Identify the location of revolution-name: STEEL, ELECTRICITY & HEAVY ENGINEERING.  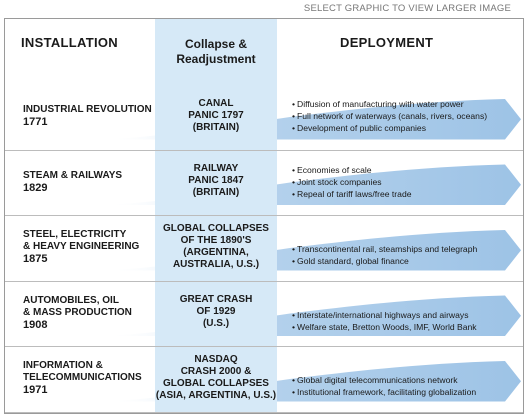
(81, 241).